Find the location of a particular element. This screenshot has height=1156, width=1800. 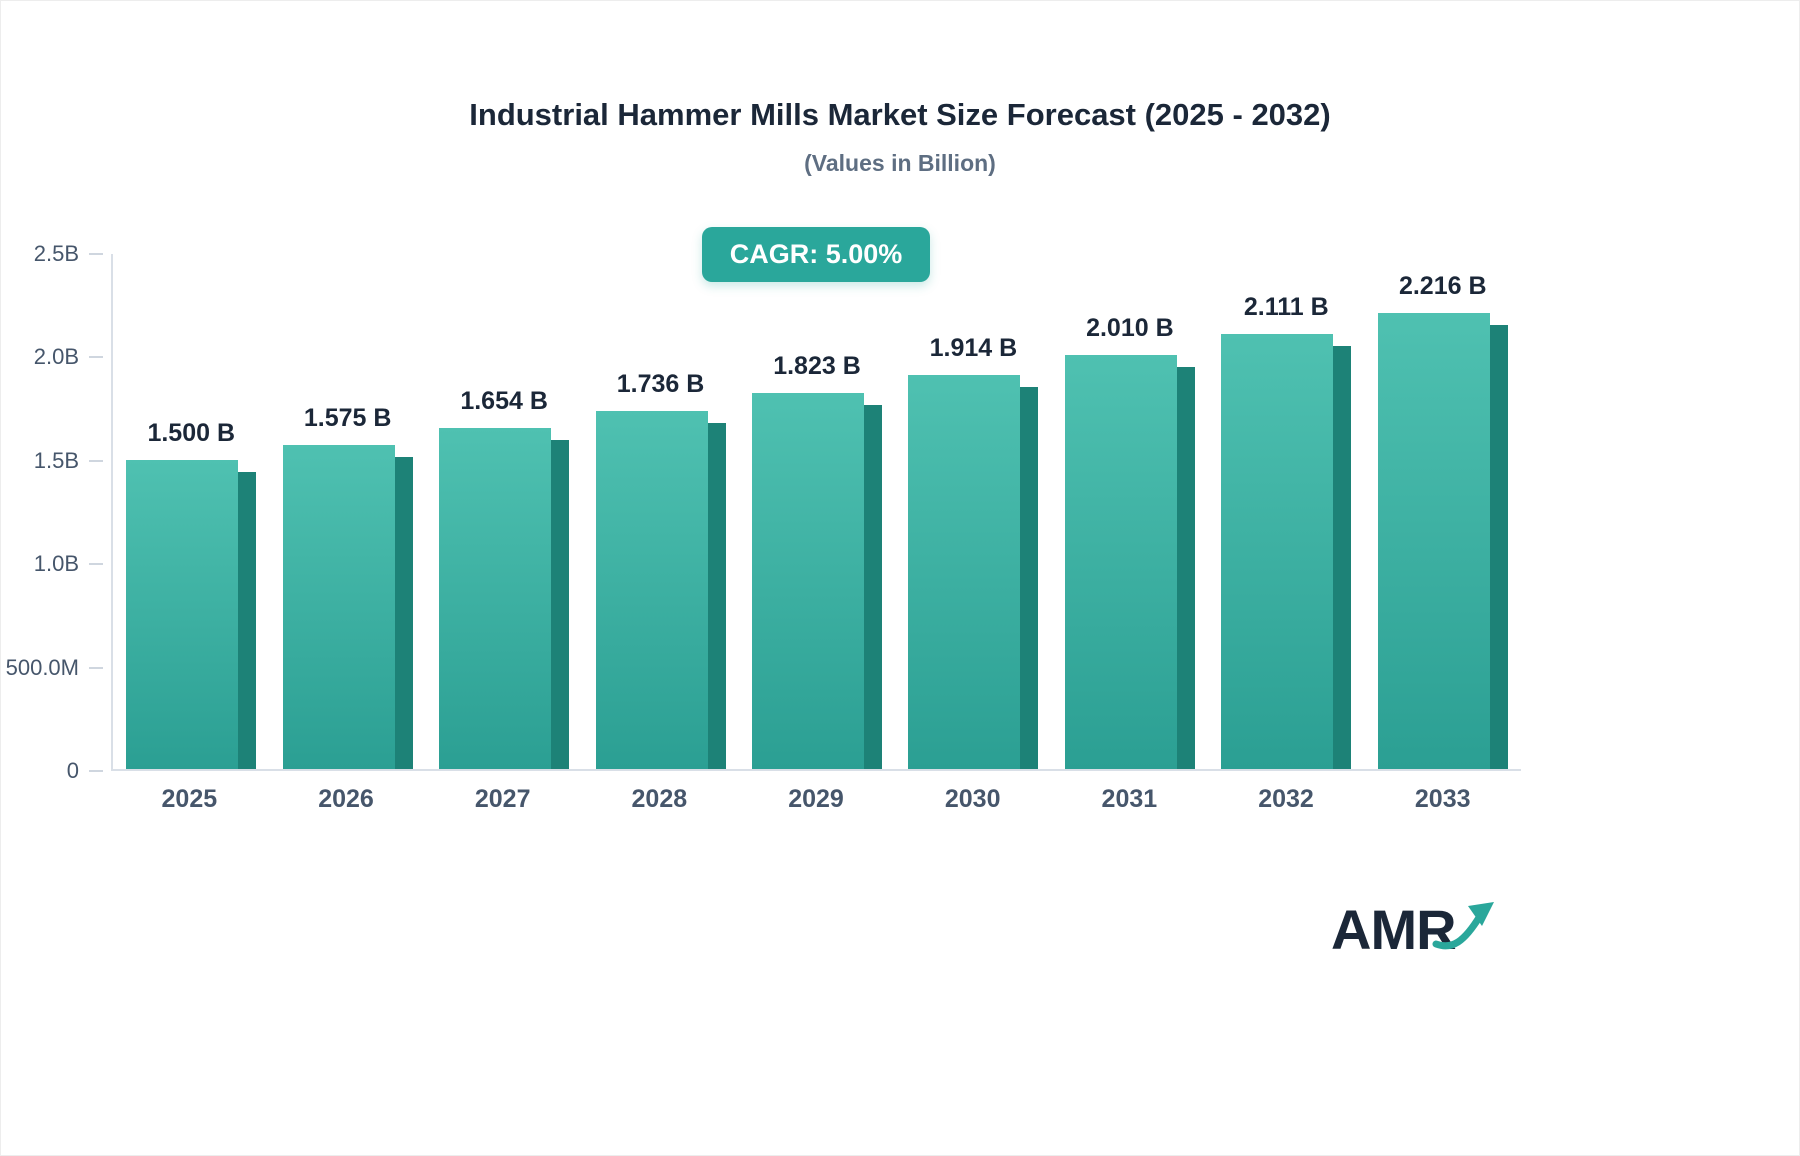

bar-value-label: 1.823 B is located at coordinates (817, 366).